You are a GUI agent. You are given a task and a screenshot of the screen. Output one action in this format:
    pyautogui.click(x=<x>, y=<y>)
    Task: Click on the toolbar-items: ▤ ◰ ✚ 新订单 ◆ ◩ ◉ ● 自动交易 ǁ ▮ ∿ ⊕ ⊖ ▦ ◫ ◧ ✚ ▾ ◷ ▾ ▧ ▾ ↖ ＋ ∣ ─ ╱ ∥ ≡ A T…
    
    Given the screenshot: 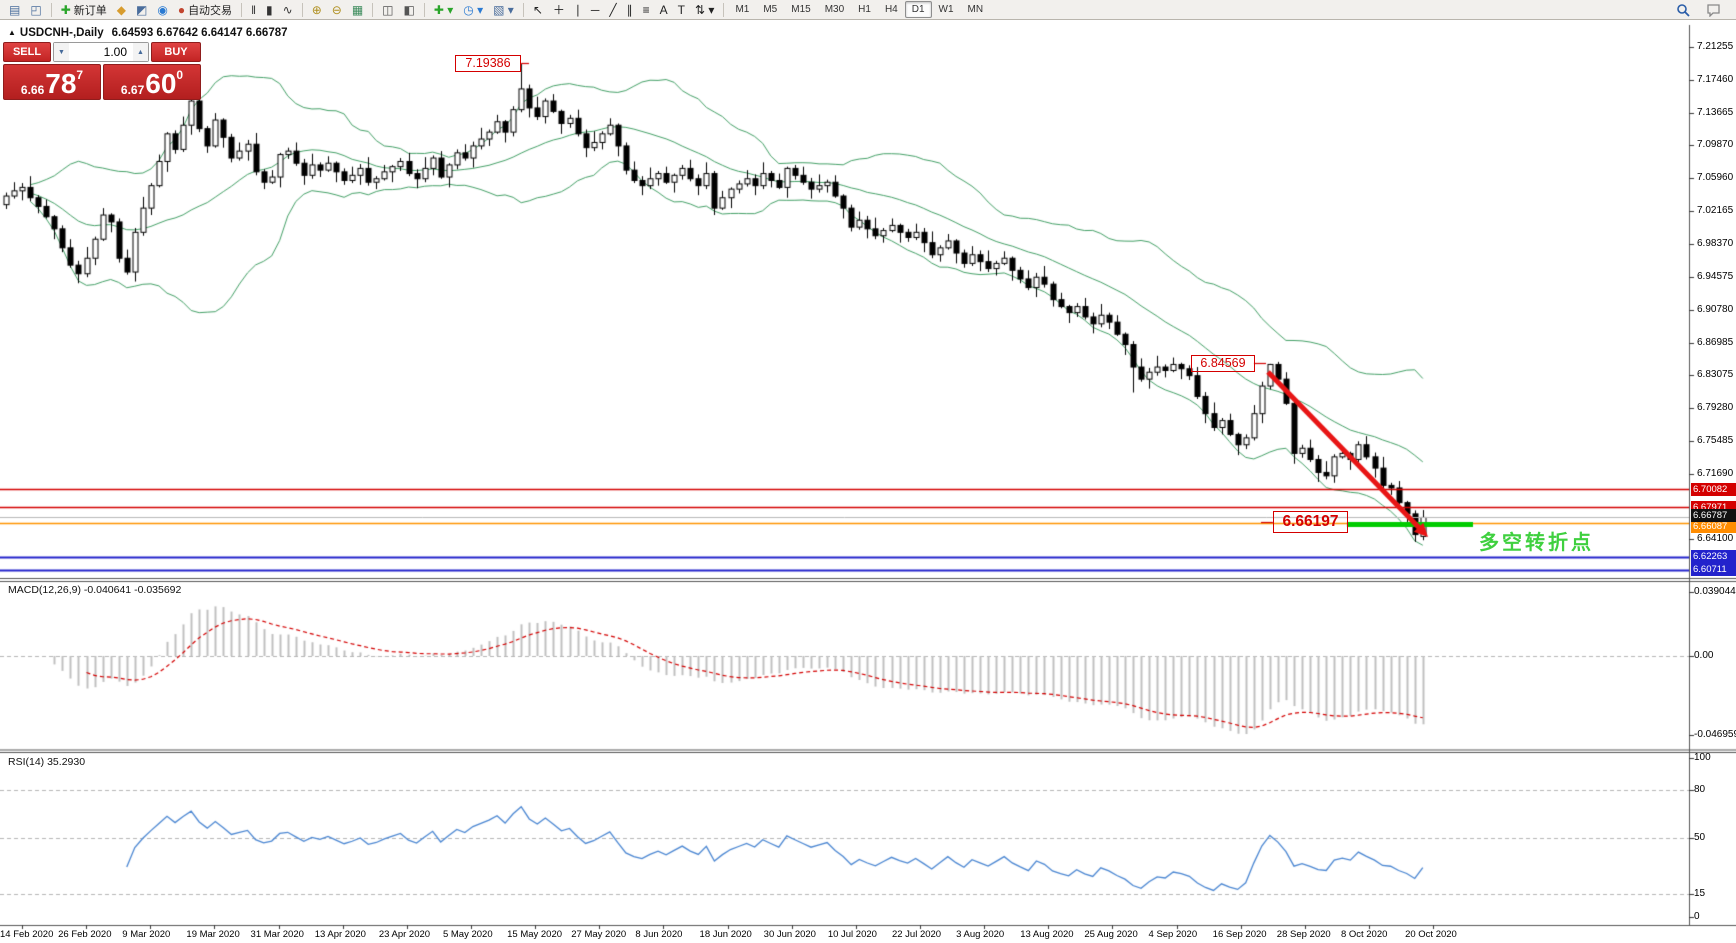 What is the action you would take?
    pyautogui.click(x=361, y=10)
    